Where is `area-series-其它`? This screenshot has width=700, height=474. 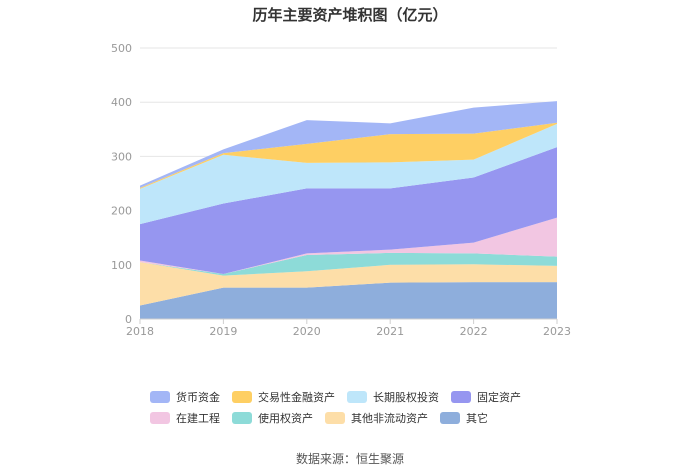 area-series-其它 is located at coordinates (348, 300).